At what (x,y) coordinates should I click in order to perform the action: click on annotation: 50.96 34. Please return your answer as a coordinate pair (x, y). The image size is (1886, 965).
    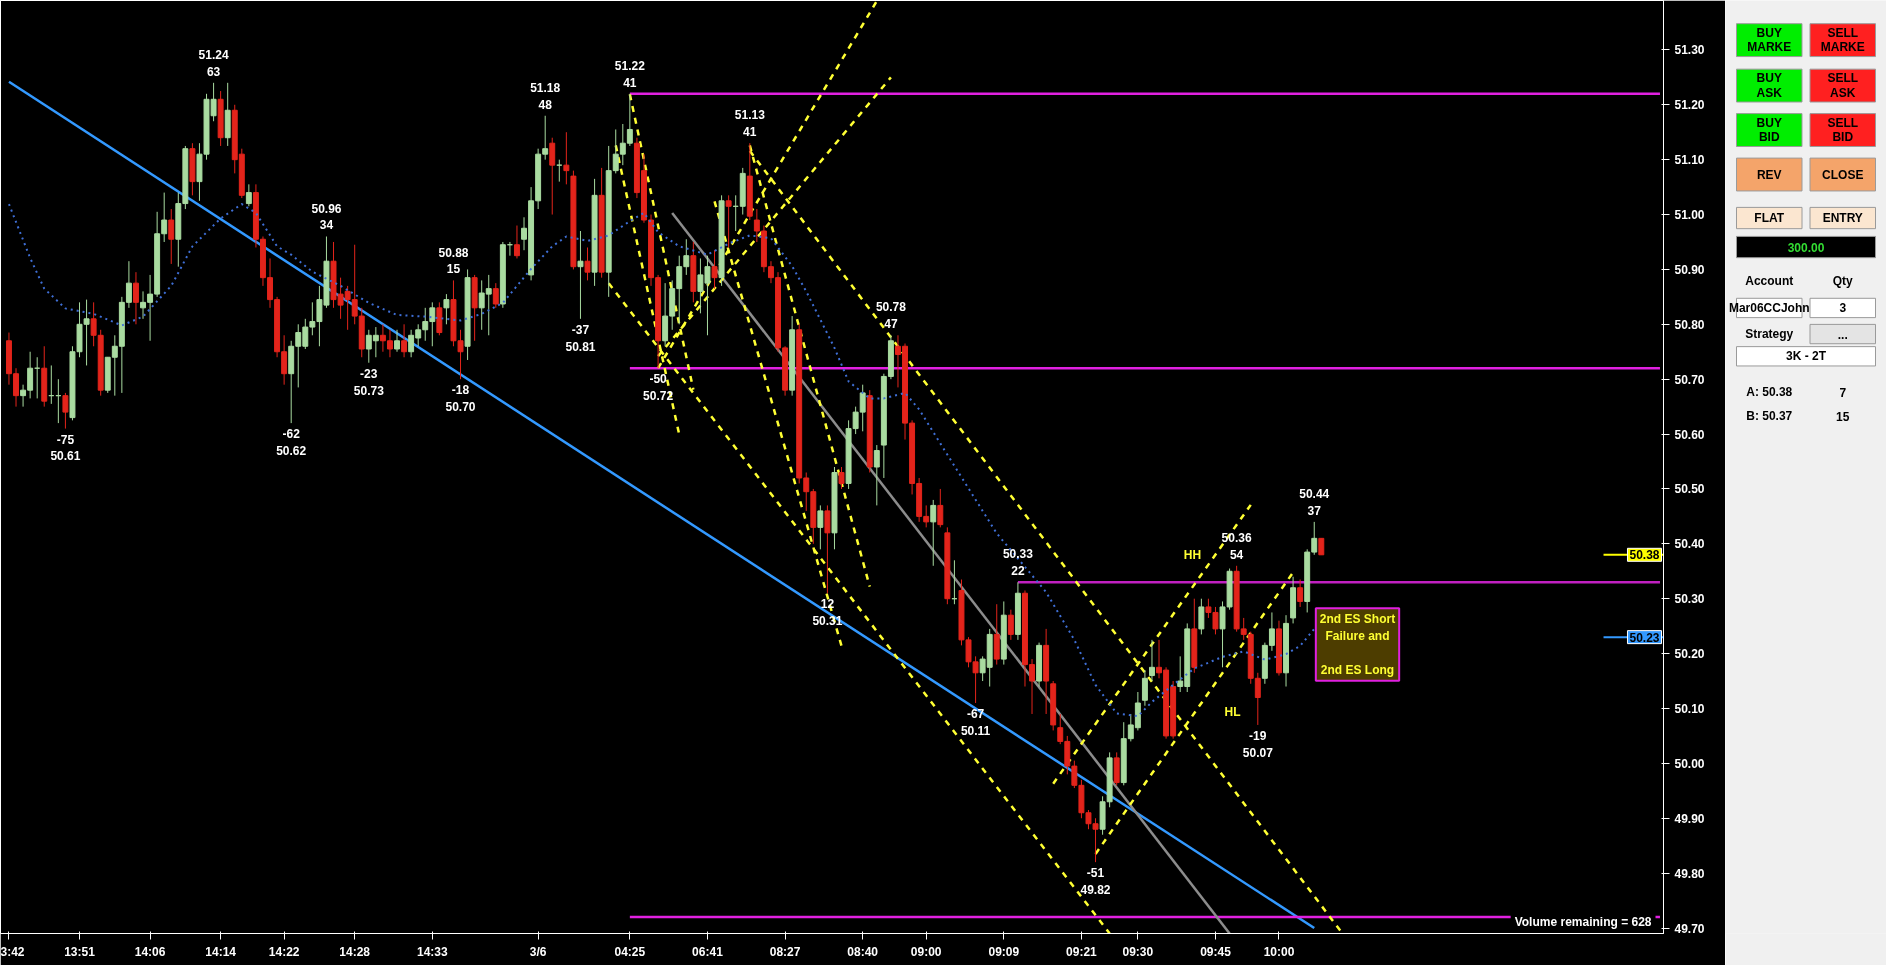
    Looking at the image, I should click on (326, 217).